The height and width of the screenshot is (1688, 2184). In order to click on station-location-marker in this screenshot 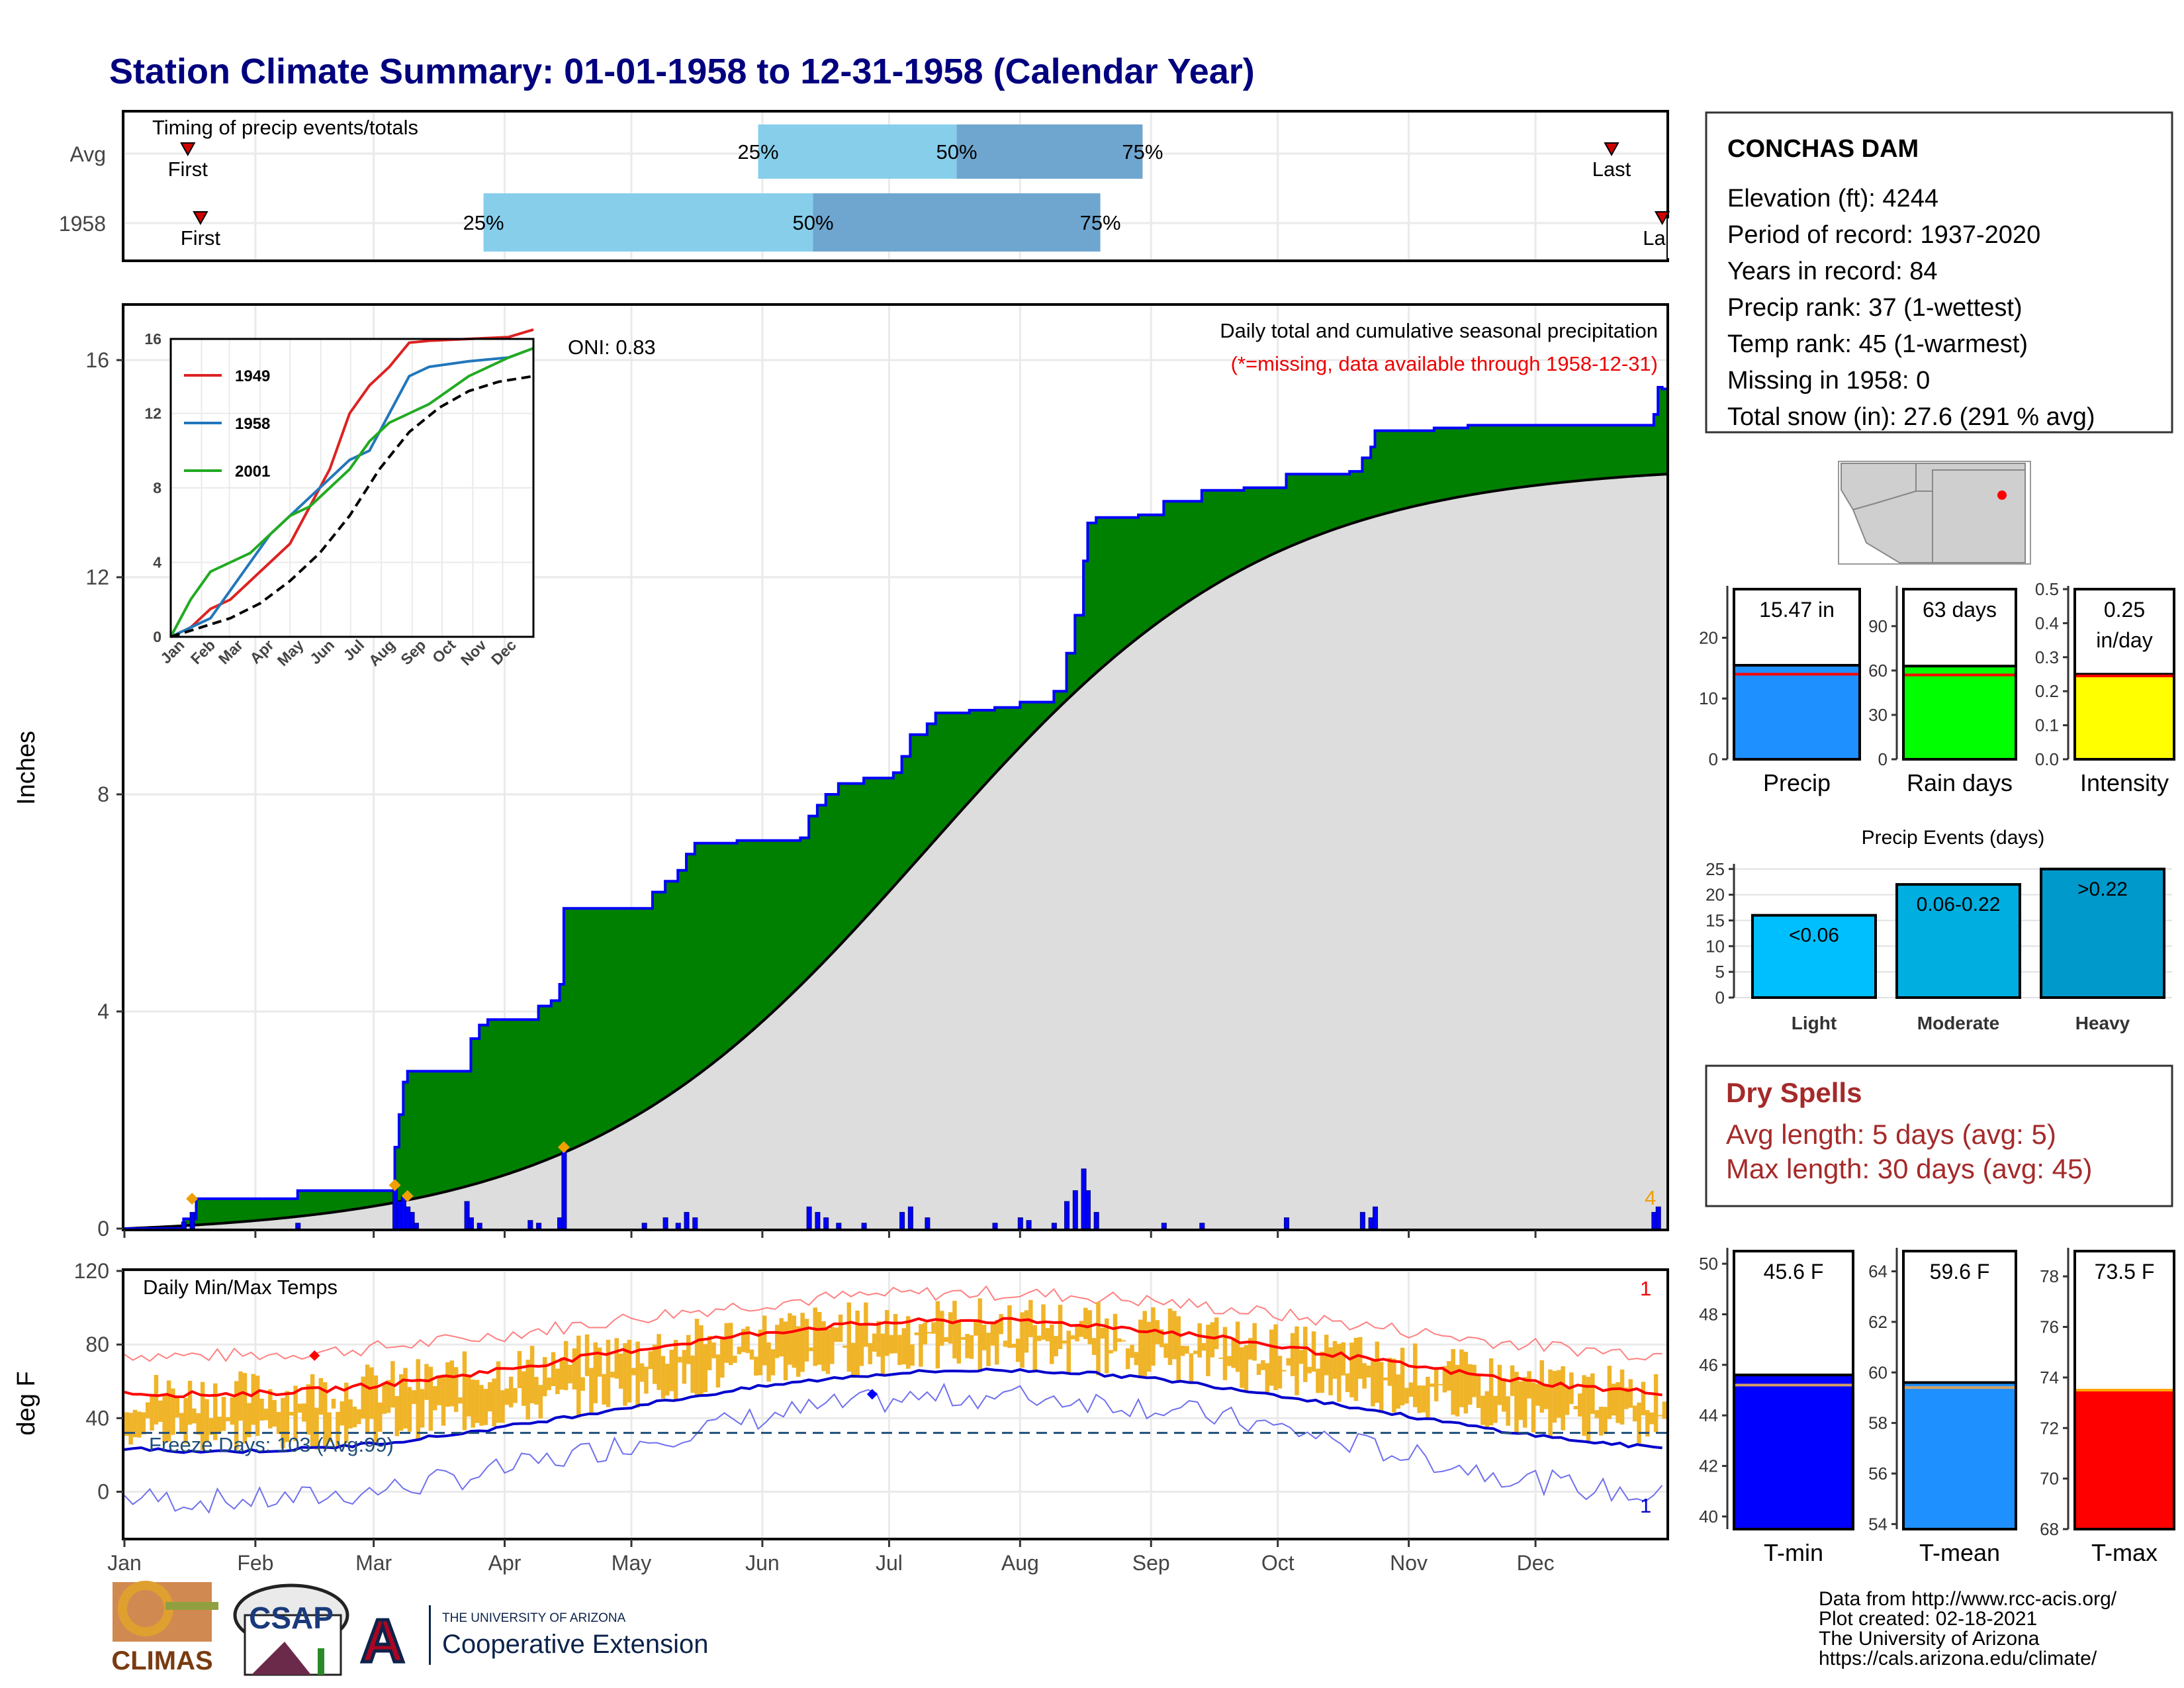, I will do `click(2002, 495)`.